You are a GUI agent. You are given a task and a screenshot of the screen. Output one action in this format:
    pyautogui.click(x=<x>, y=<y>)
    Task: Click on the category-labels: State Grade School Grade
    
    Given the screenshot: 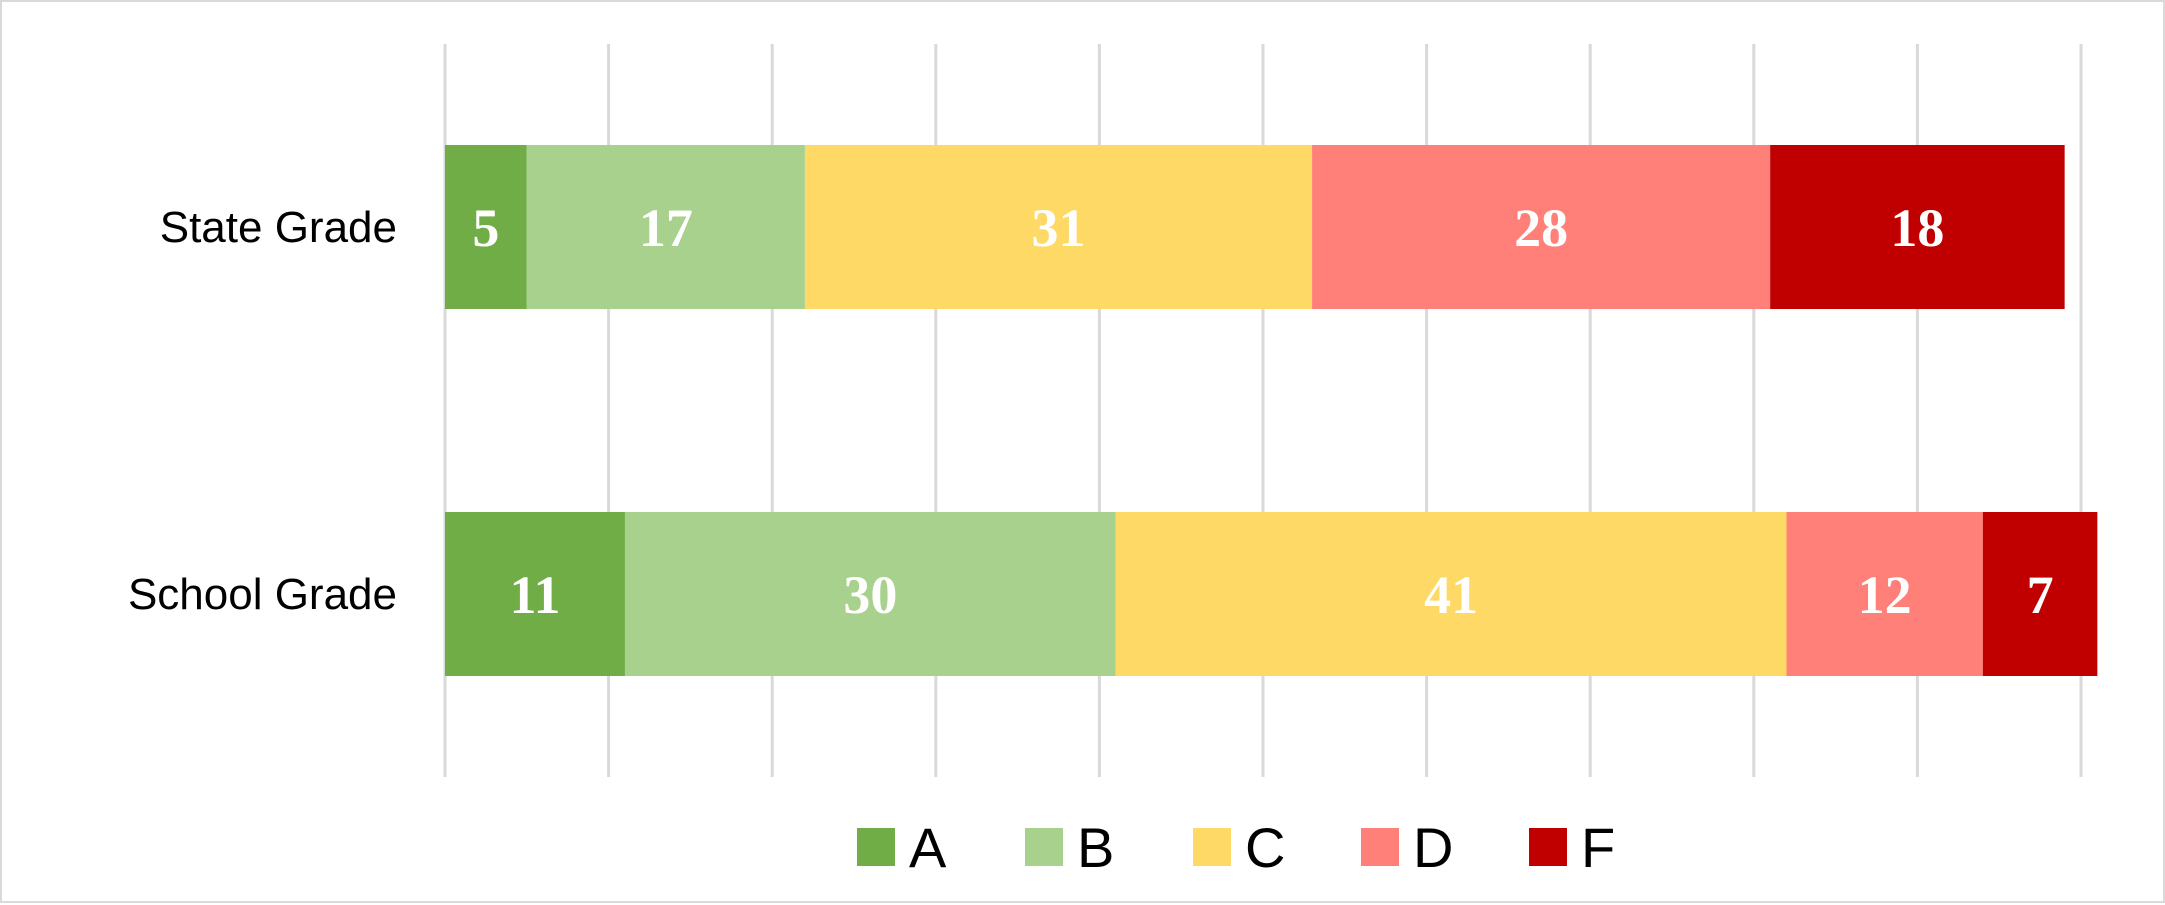 What is the action you would take?
    pyautogui.click(x=262, y=411)
    